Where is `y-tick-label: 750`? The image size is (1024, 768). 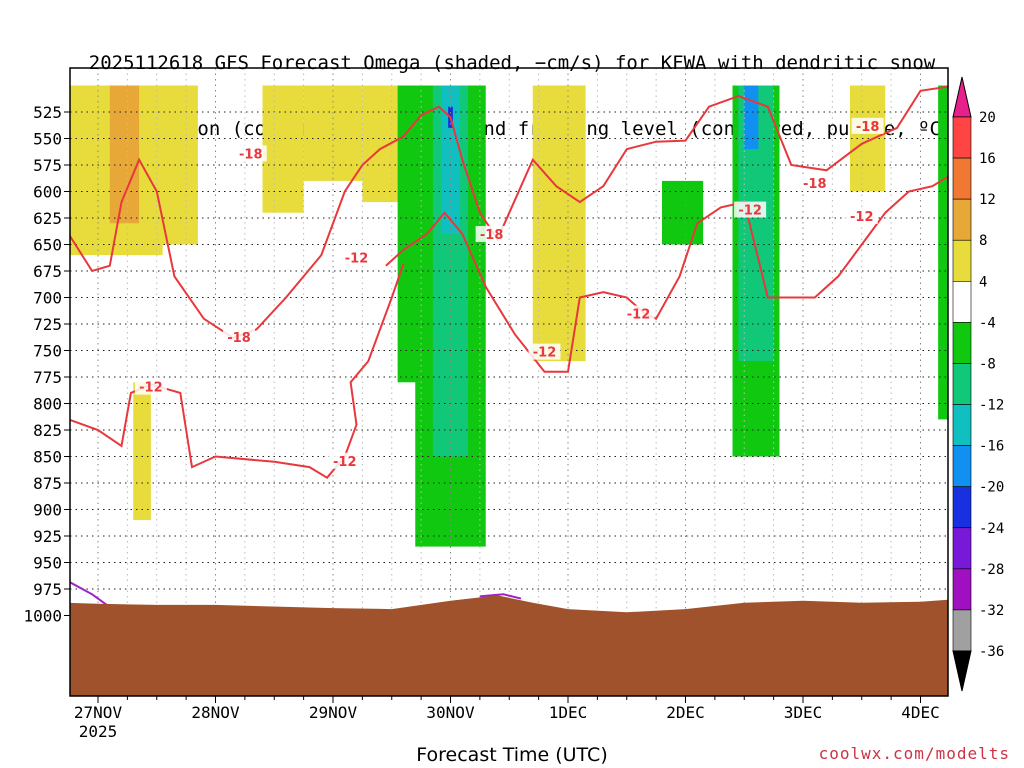
y-tick-label: 750 is located at coordinates (47, 351).